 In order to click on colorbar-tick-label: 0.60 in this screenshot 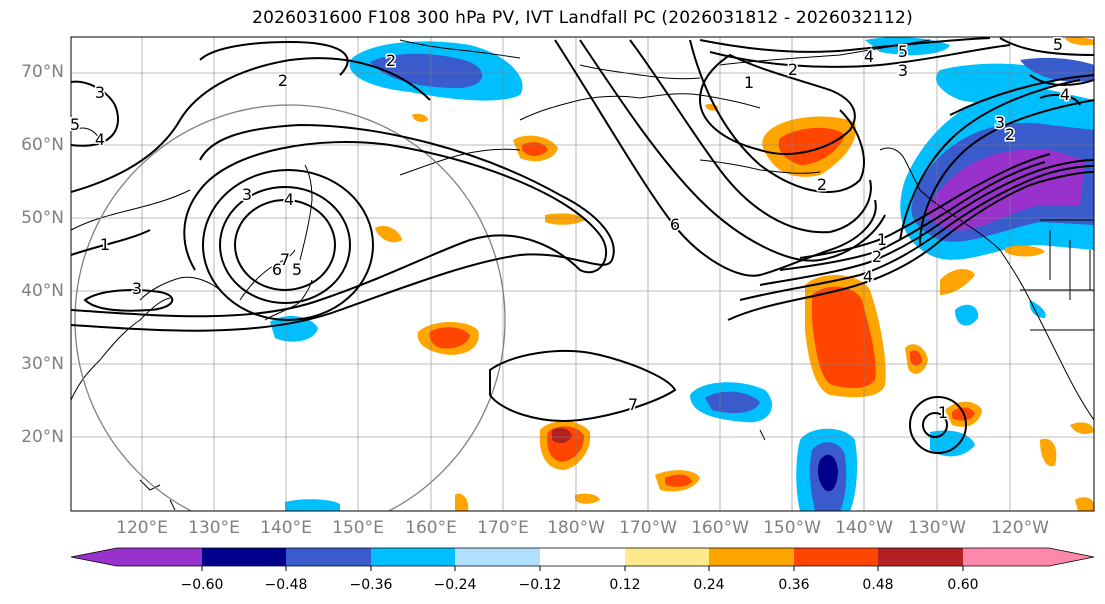, I will do `click(963, 585)`.